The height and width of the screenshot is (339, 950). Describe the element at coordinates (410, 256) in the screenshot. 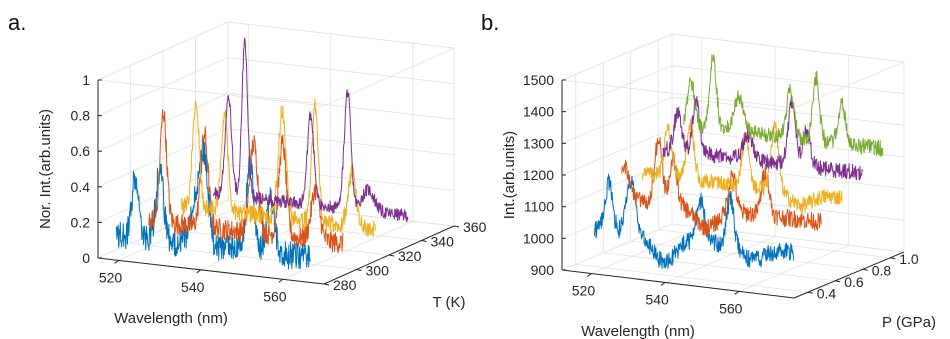

I see `y-tick-label: 320` at that location.